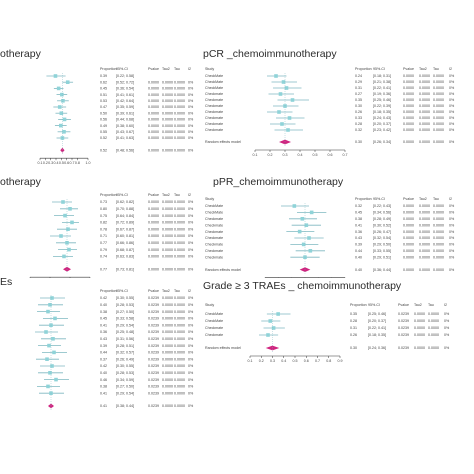 The width and height of the screenshot is (474, 474). What do you see at coordinates (382, 142) in the screenshot?
I see `summary-value: [0.26; 0.34]` at bounding box center [382, 142].